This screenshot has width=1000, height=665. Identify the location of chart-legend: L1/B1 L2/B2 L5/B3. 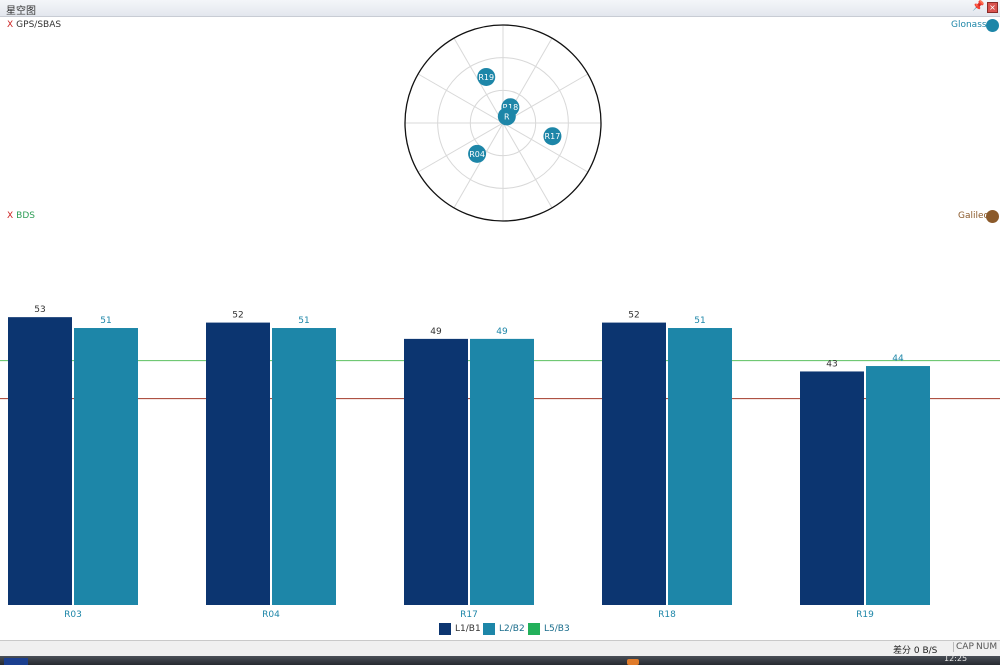
(500, 630).